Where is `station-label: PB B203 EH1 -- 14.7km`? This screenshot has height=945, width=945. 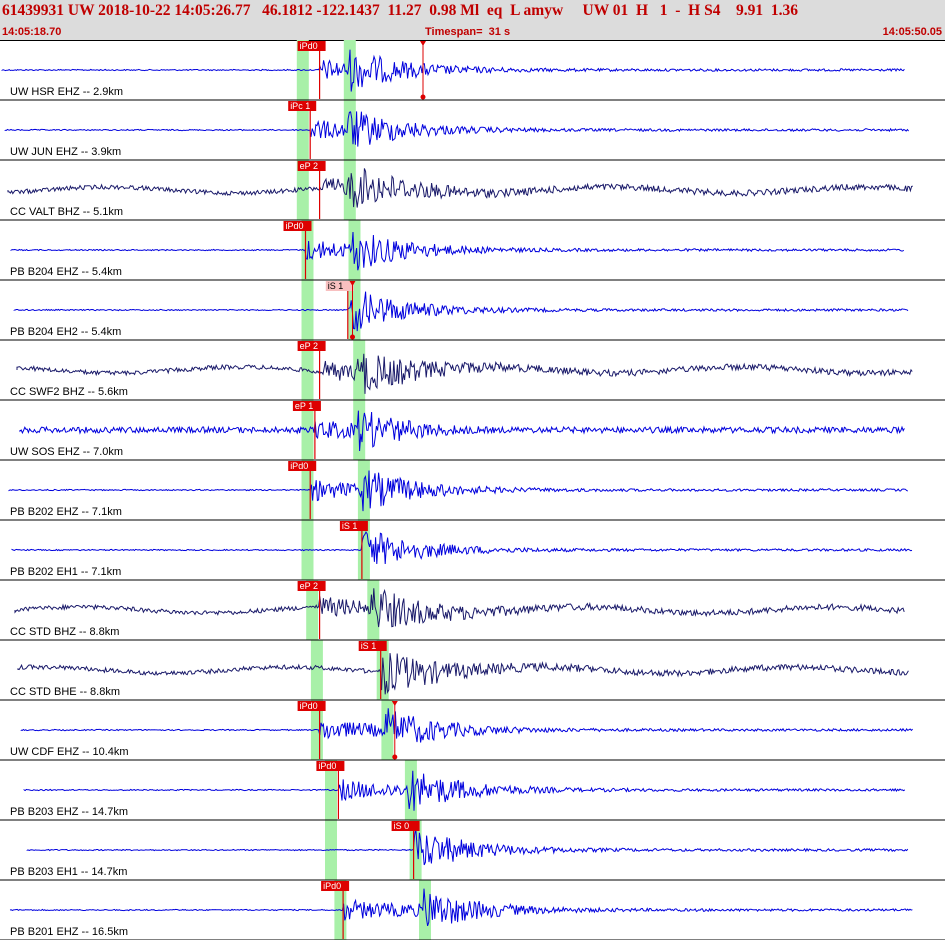
station-label: PB B203 EH1 -- 14.7km is located at coordinates (68, 872).